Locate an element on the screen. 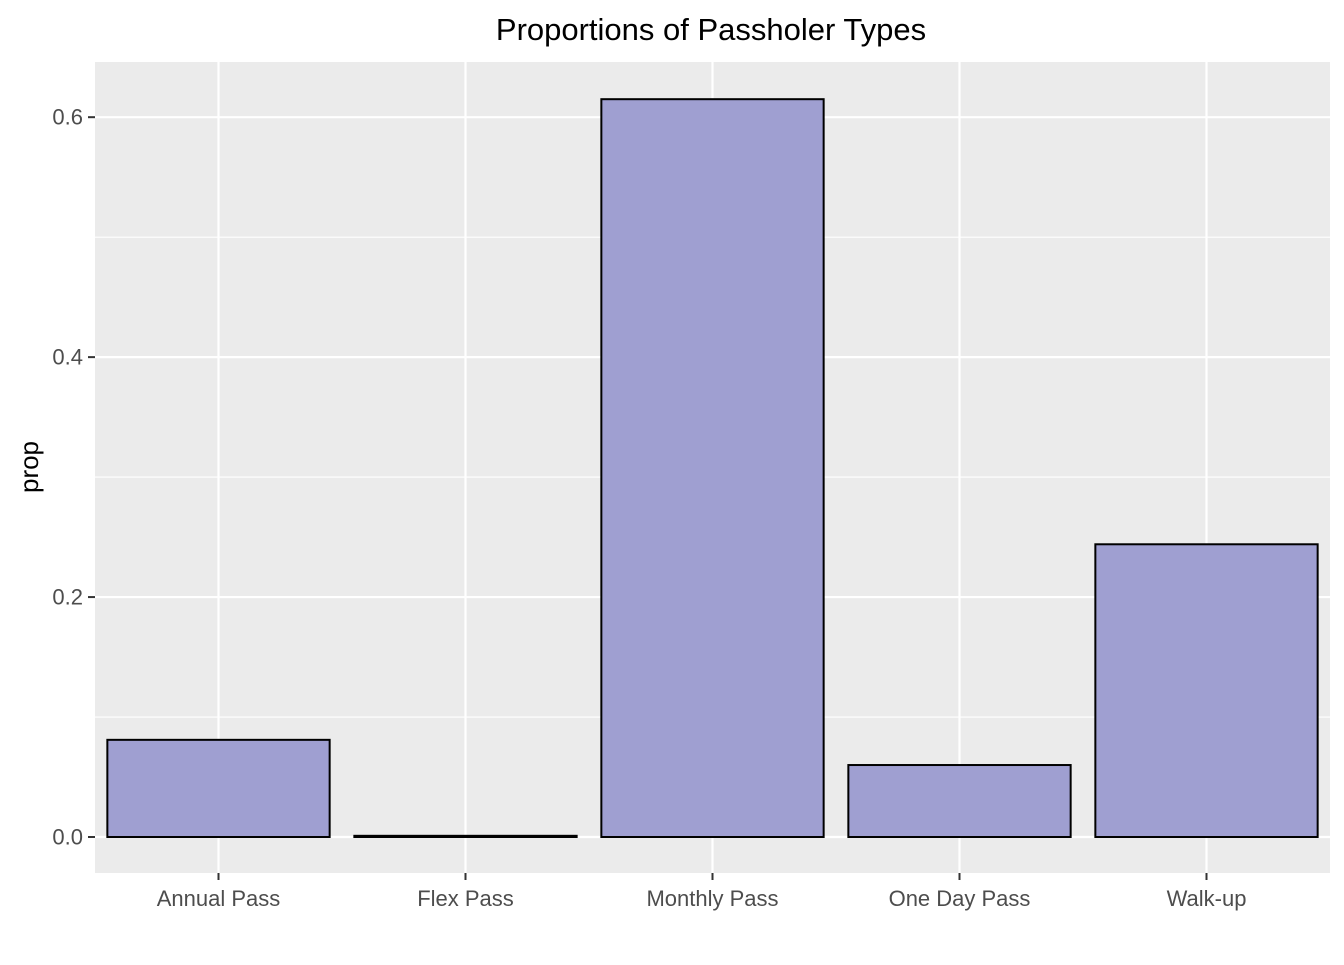 Image resolution: width=1344 pixels, height=965 pixels. y-axis: 0.0 0.2 0.4 0.6 is located at coordinates (73, 477).